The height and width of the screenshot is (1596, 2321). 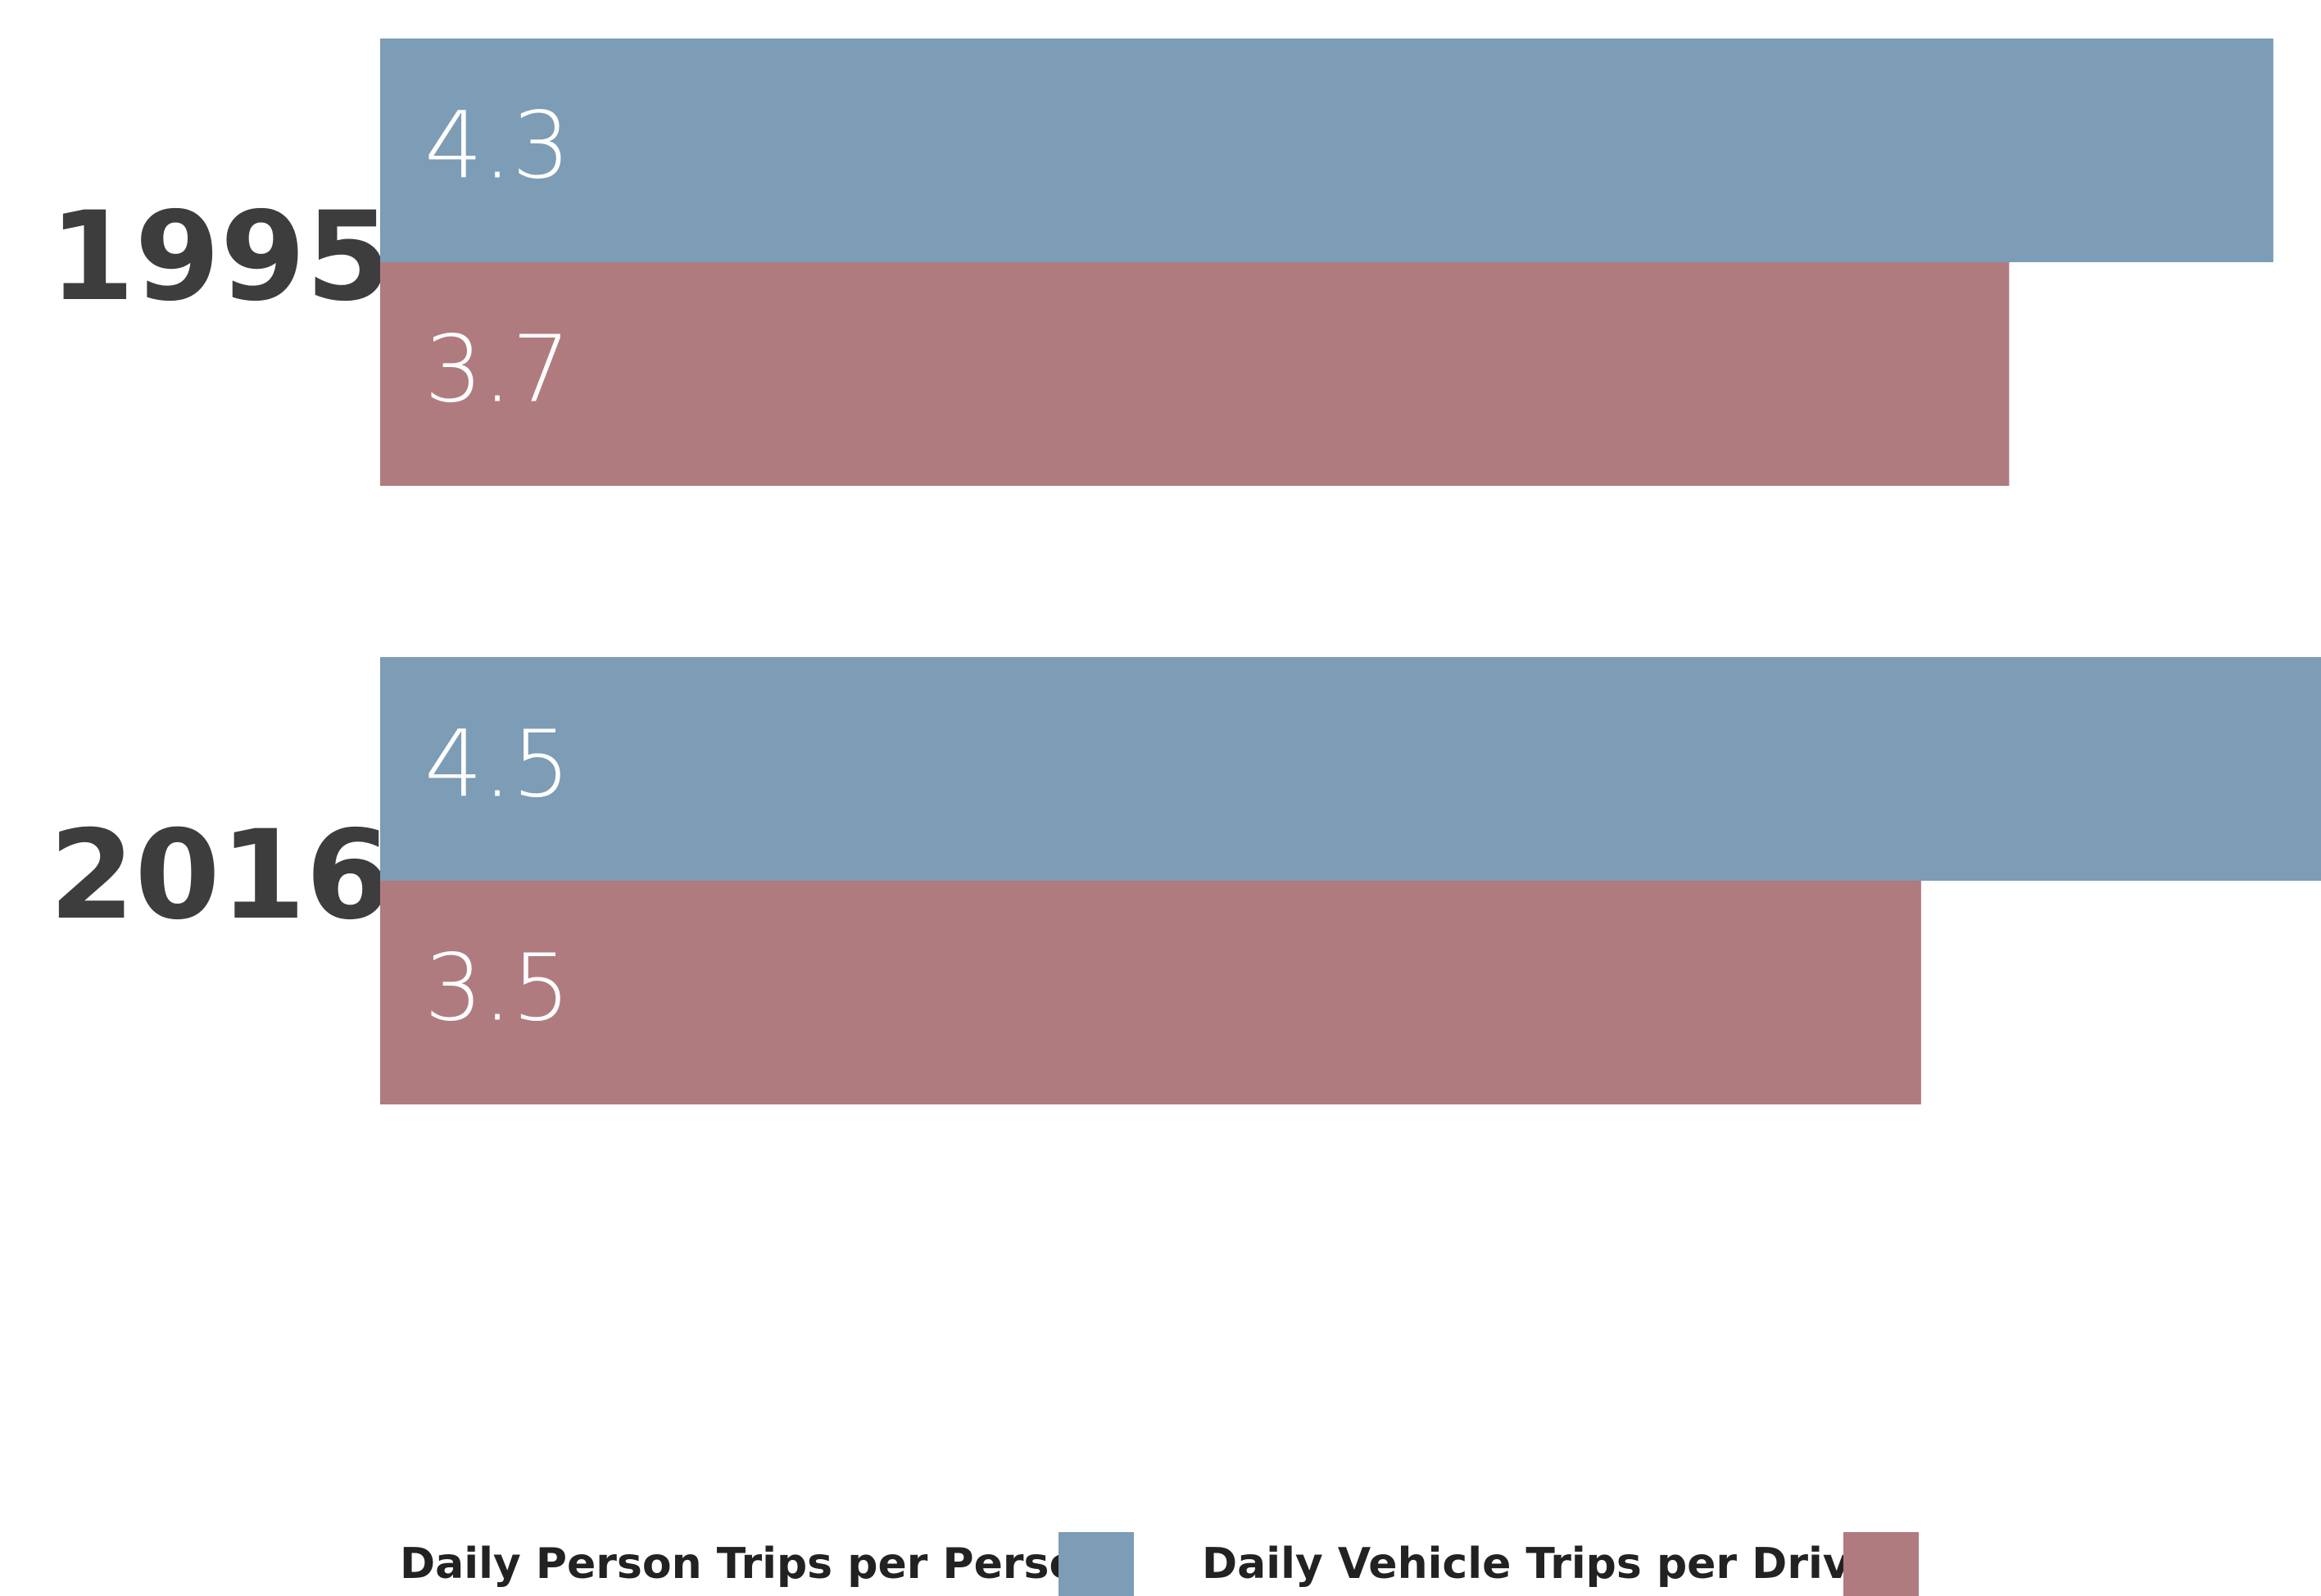 I want to click on value-label: 4.3, so click(x=497, y=146).